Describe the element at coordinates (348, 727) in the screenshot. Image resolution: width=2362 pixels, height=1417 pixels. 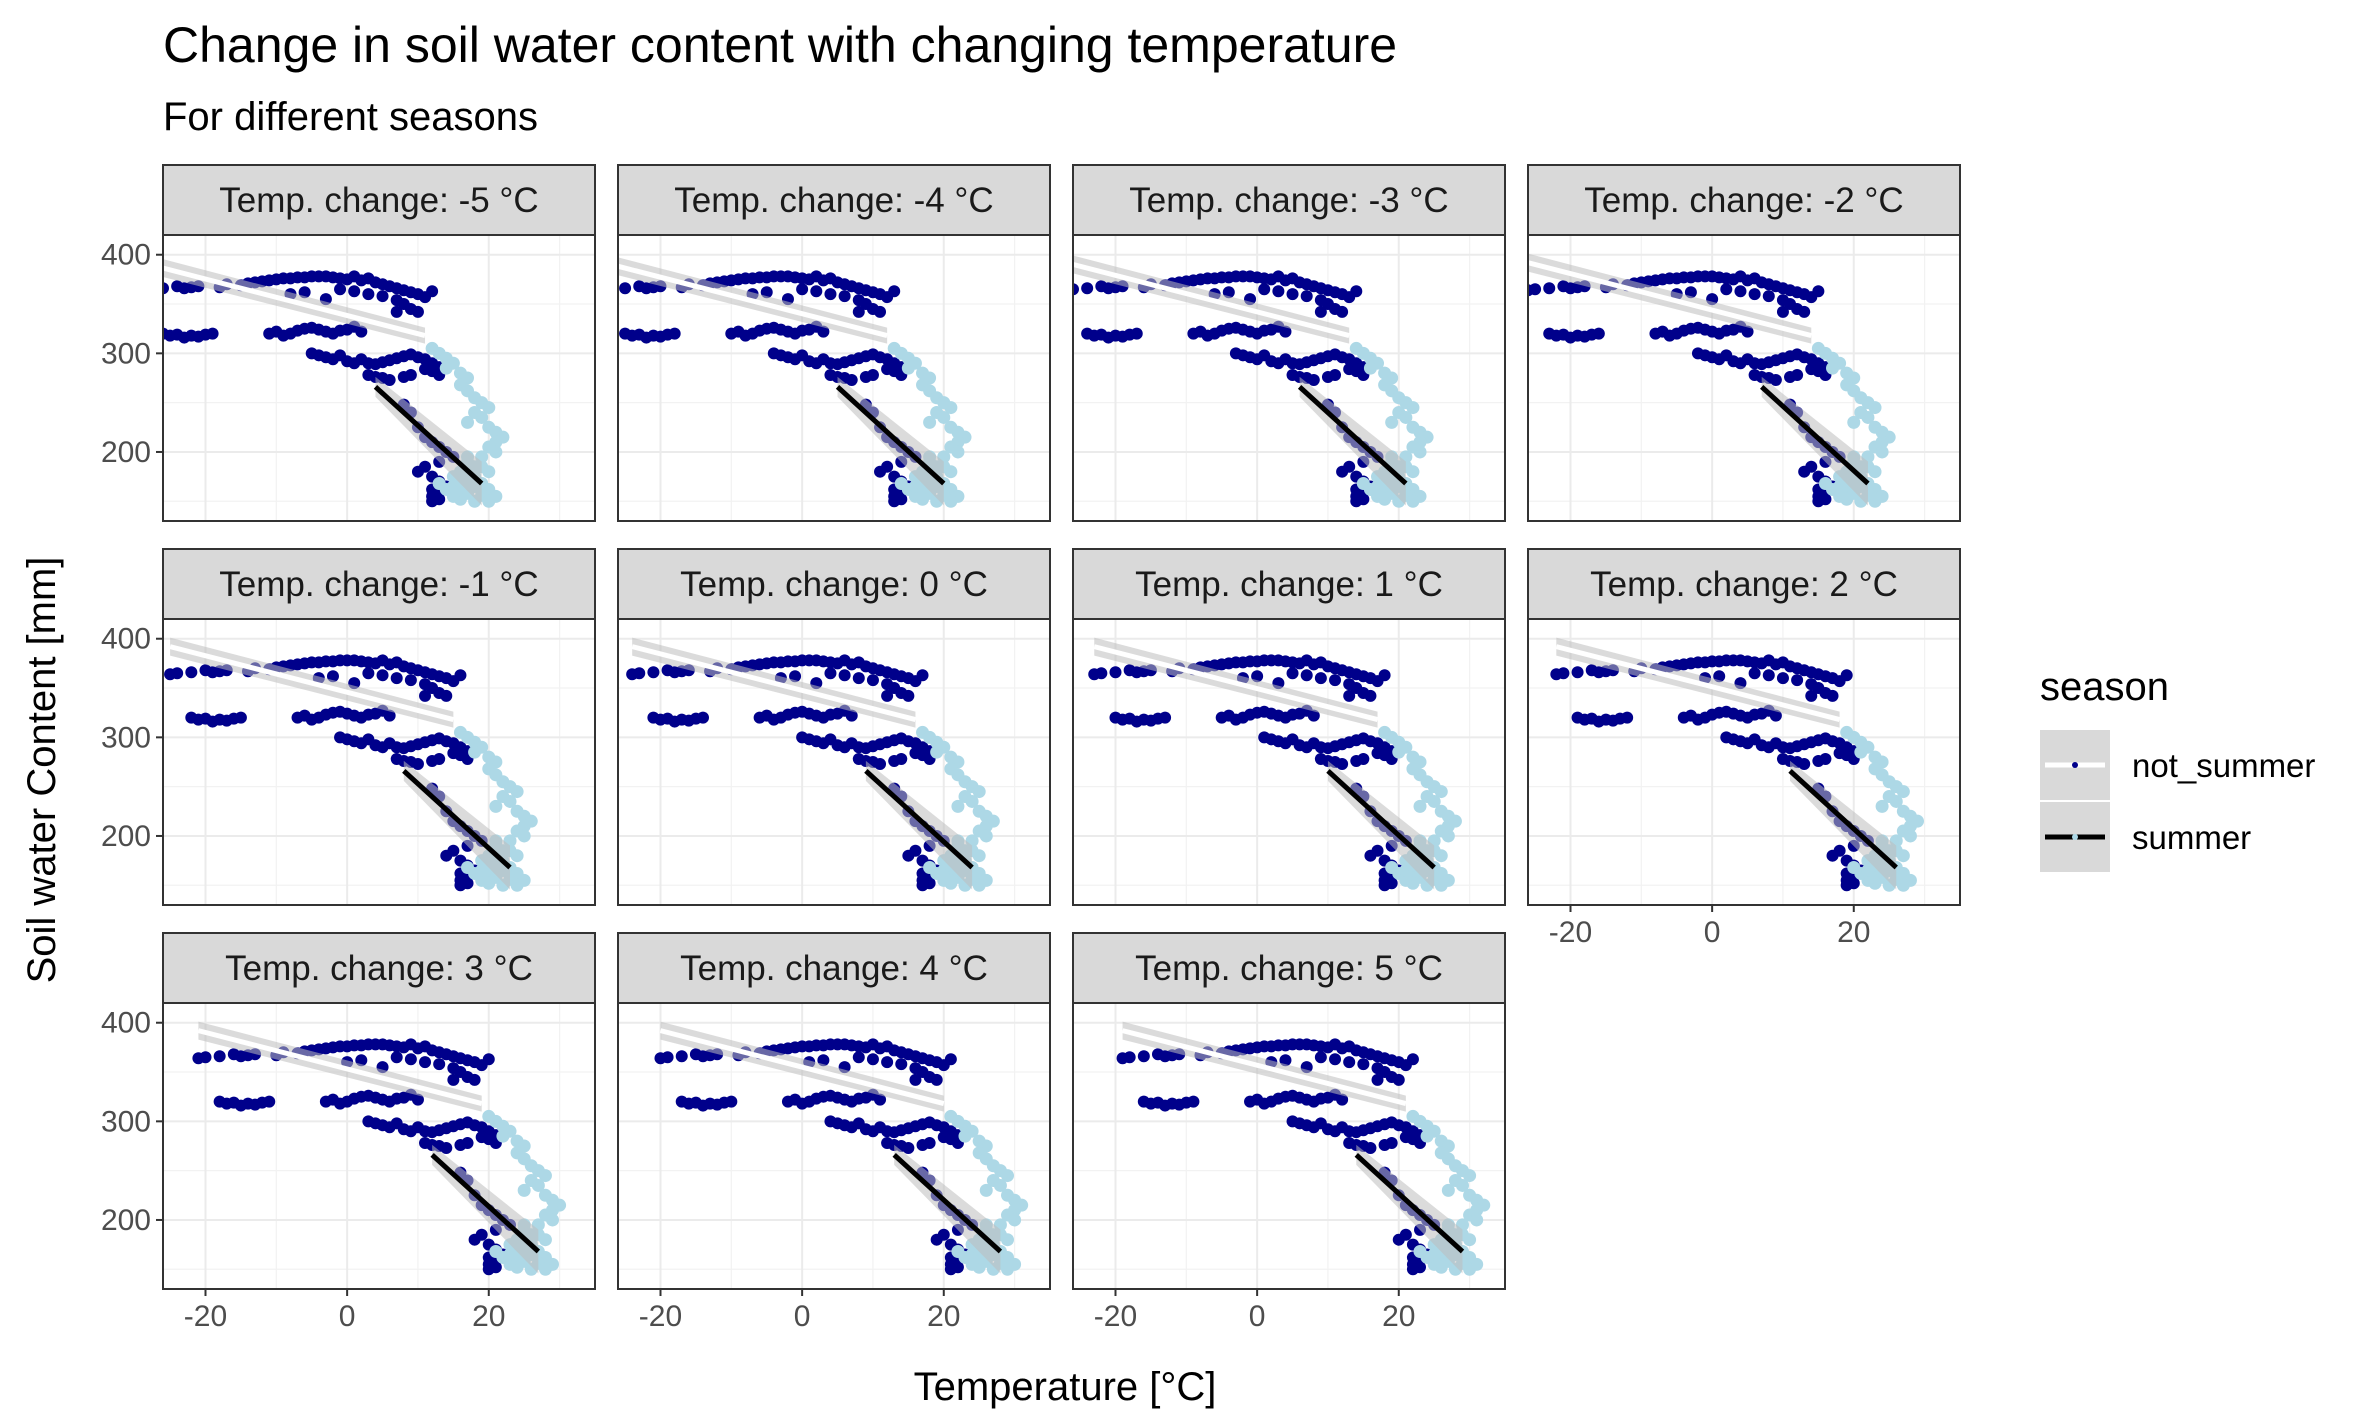
I see `facet-panel: Temp. change: -1 °C 200 300 400` at that location.